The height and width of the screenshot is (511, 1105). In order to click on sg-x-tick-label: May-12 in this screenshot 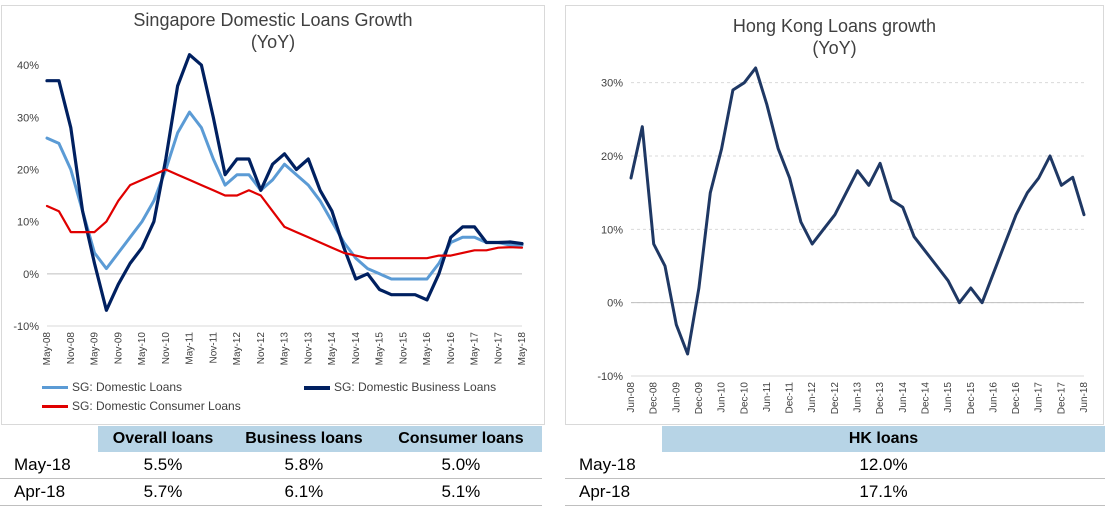, I will do `click(237, 349)`.